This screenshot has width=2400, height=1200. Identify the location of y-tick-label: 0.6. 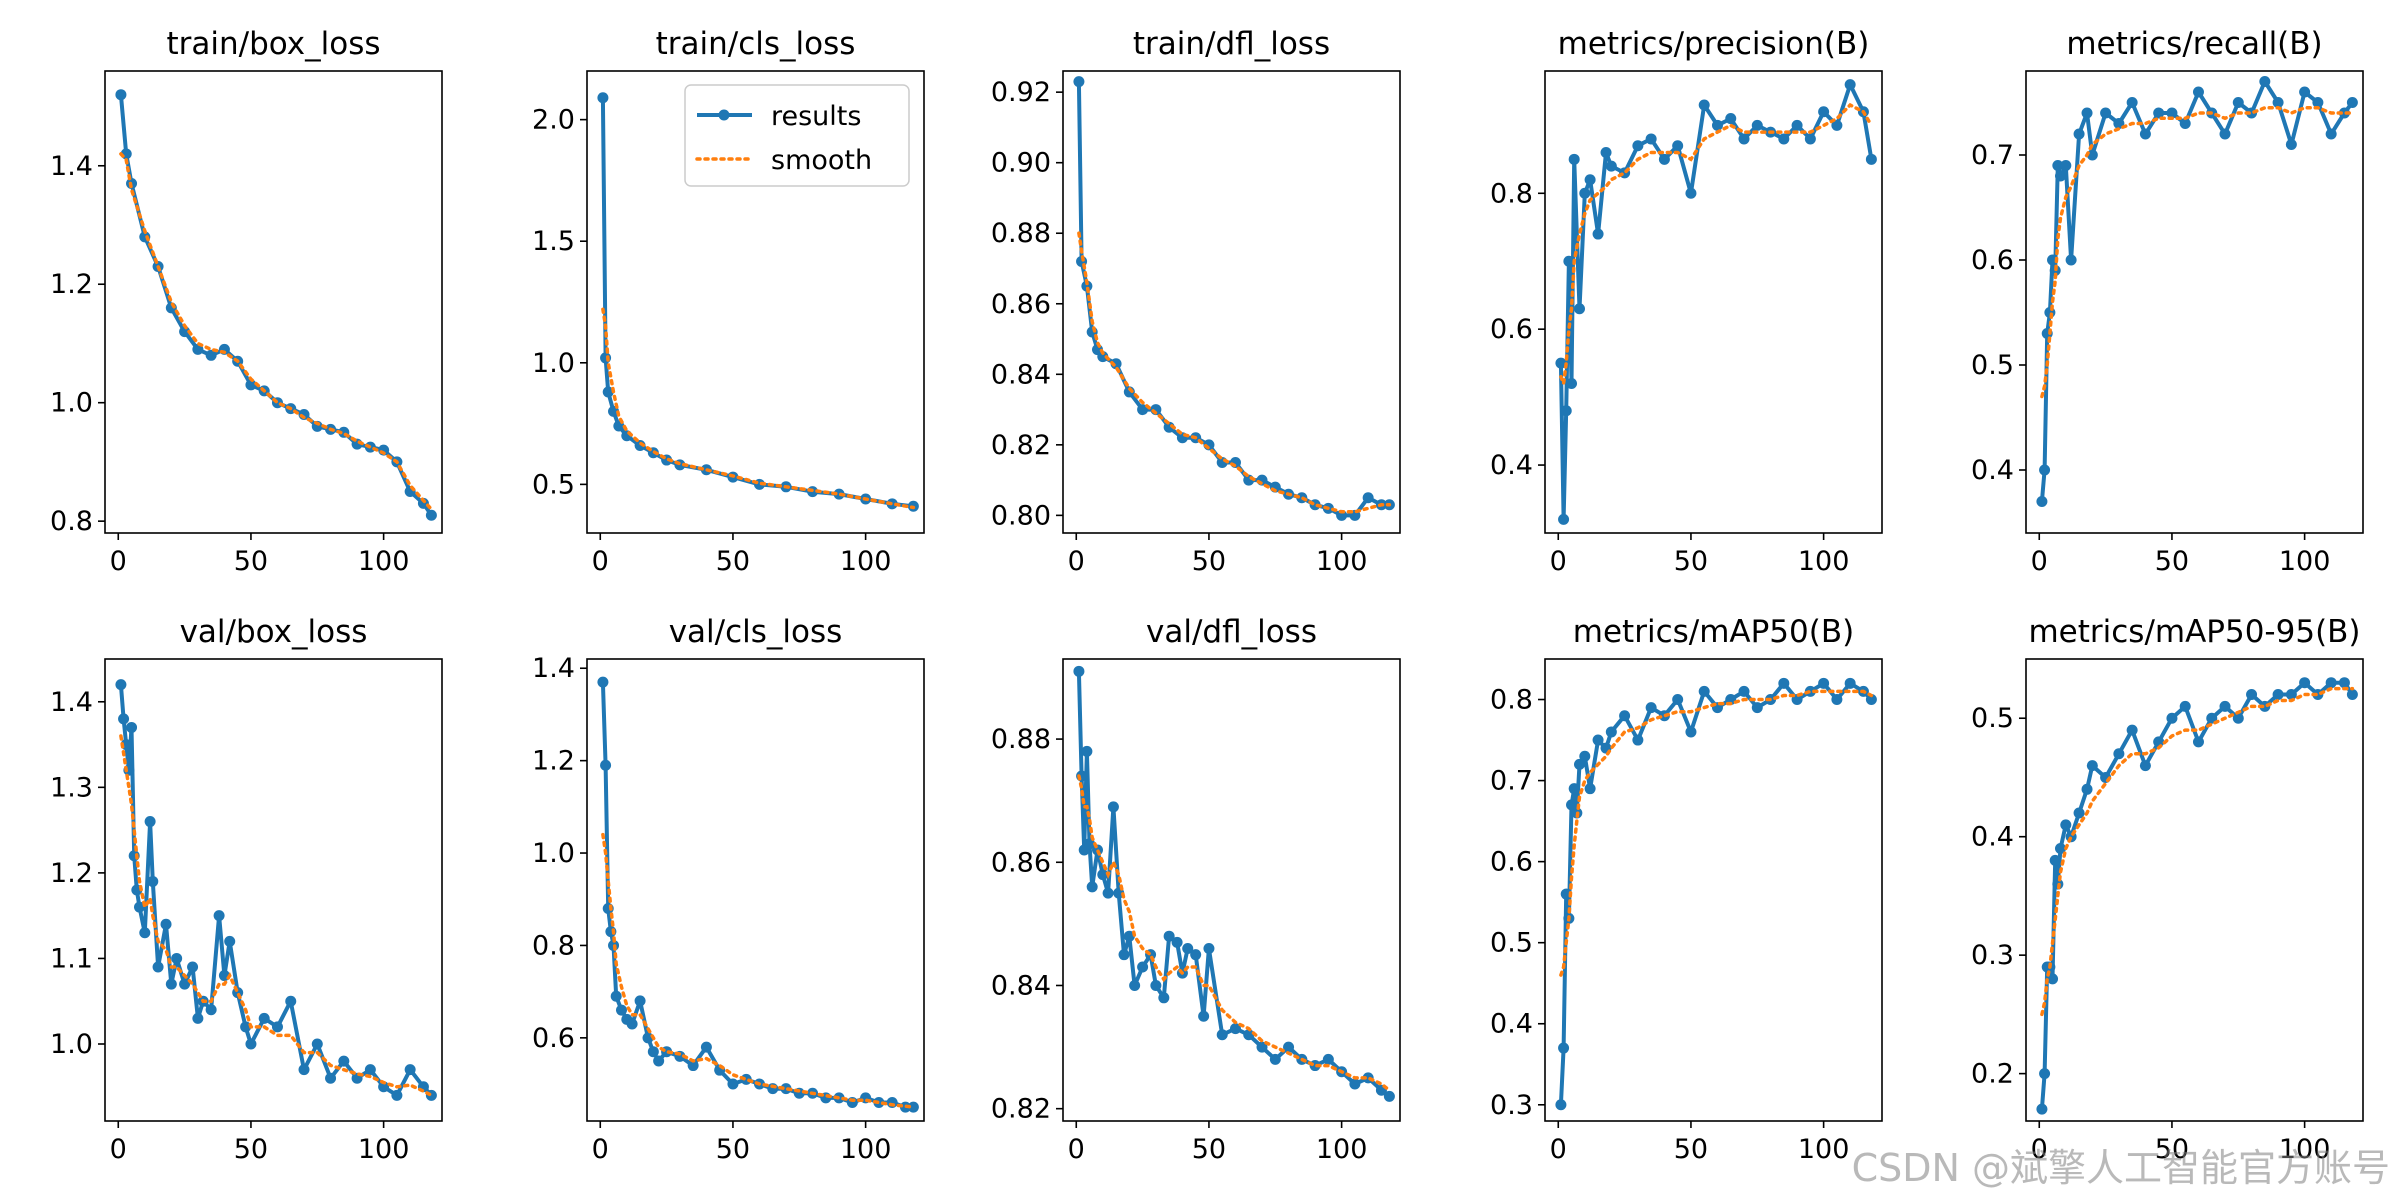
(553, 1038).